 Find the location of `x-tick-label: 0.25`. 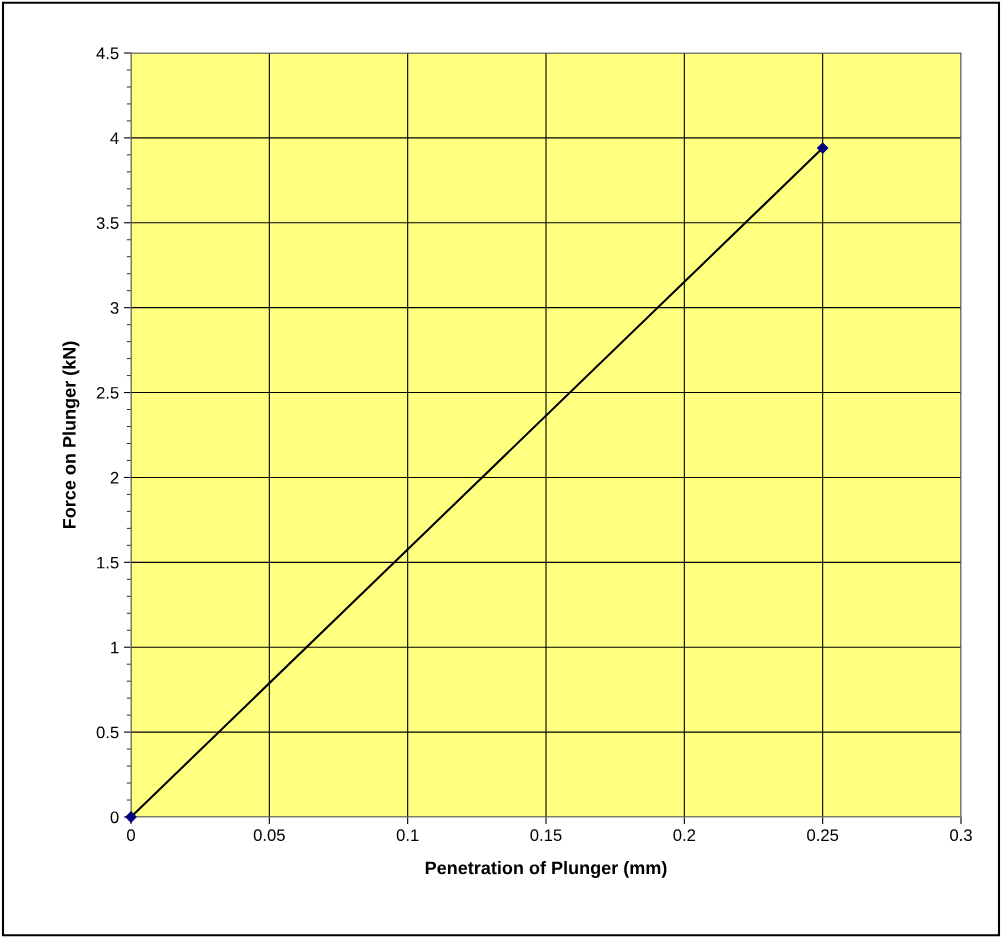

x-tick-label: 0.25 is located at coordinates (823, 835).